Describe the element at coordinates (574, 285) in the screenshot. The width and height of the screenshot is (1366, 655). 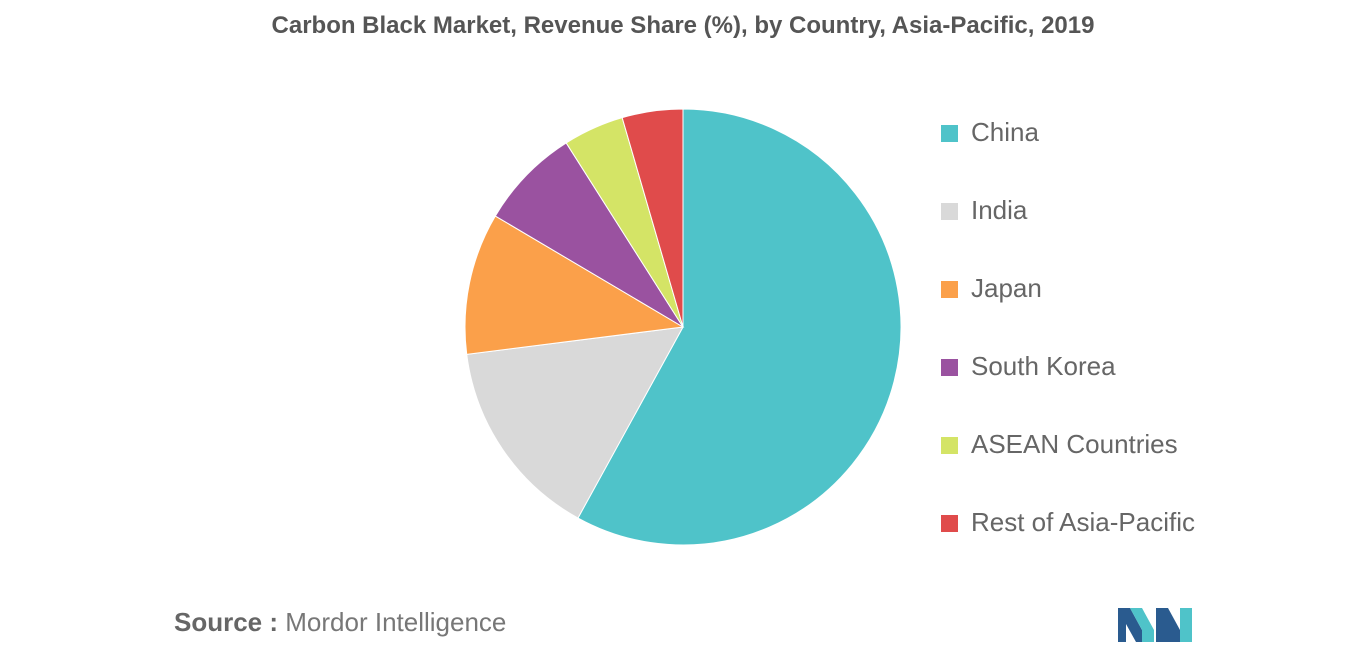
I see `pie-slice-japan` at that location.